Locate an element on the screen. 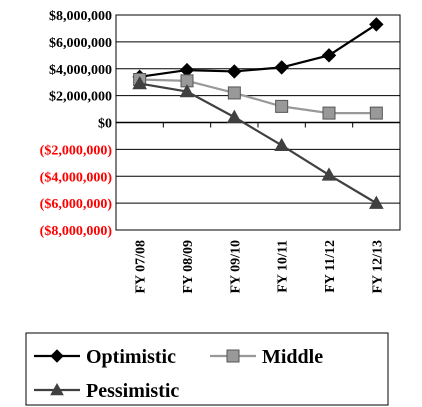 The height and width of the screenshot is (407, 422). y-tick-label: $2,000,000 is located at coordinates (80, 97).